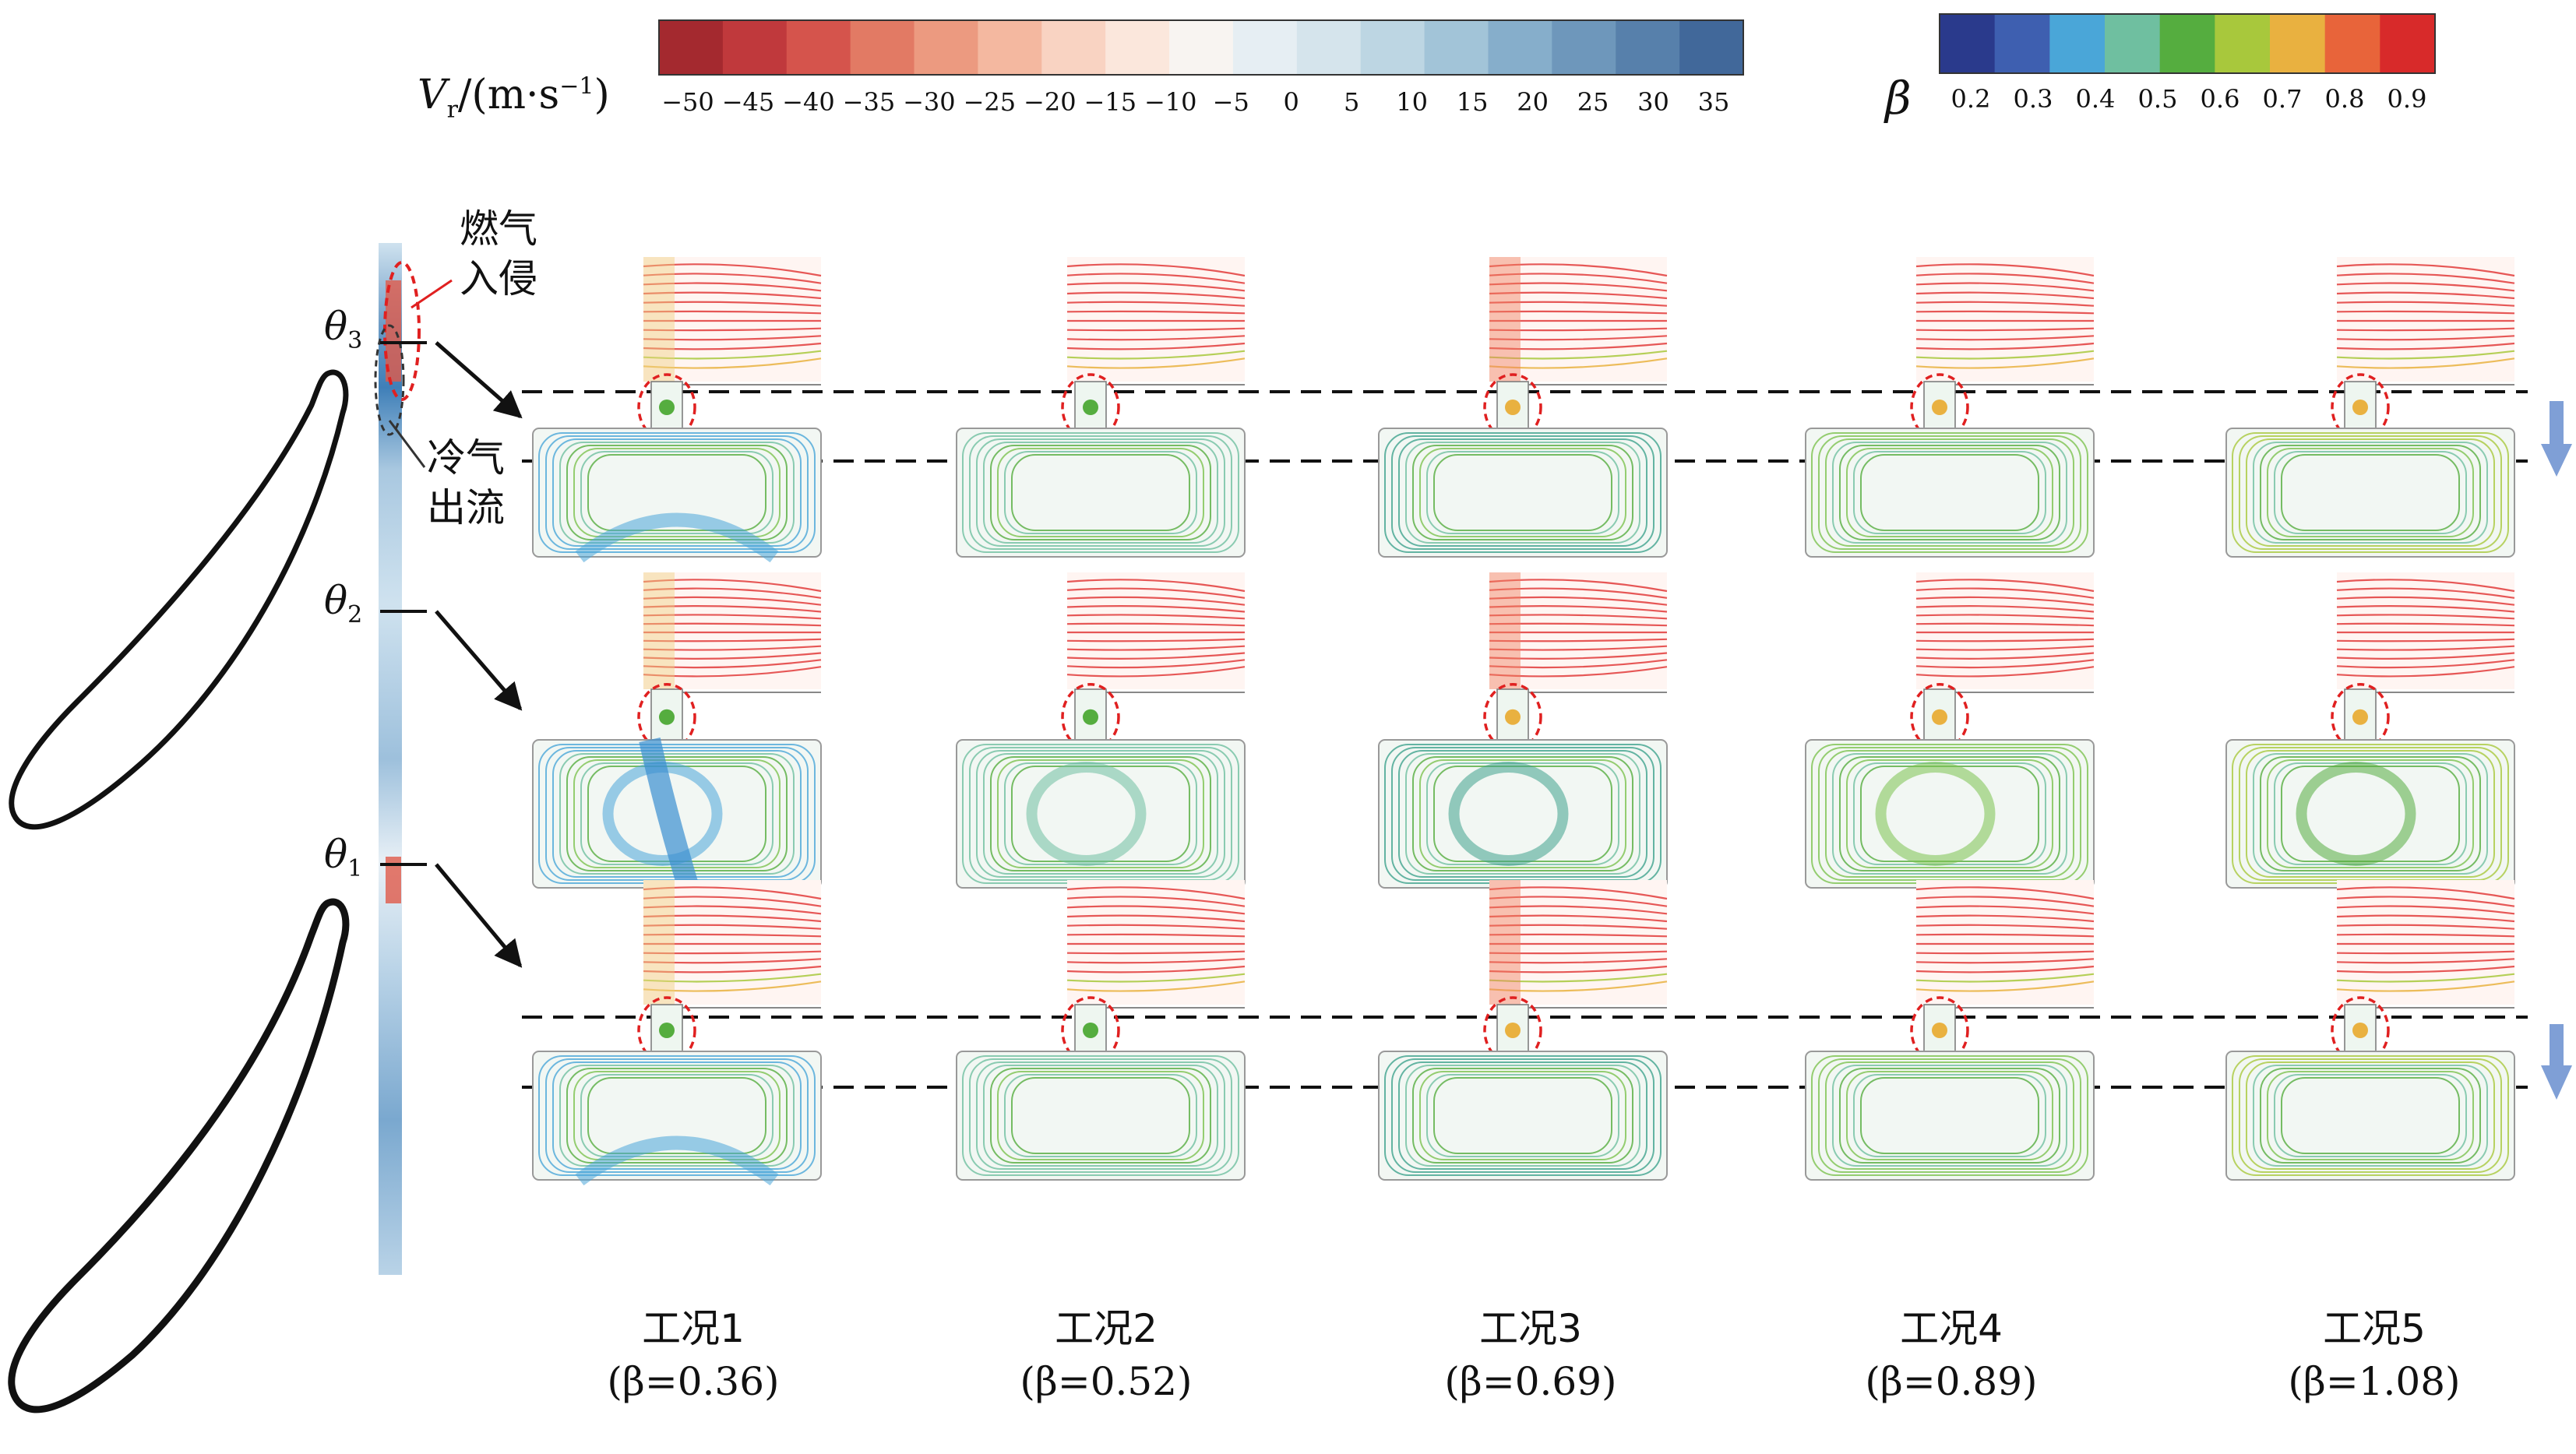 The height and width of the screenshot is (1454, 2576). What do you see at coordinates (394, 331) in the screenshot?
I see `ingress-hotspot` at bounding box center [394, 331].